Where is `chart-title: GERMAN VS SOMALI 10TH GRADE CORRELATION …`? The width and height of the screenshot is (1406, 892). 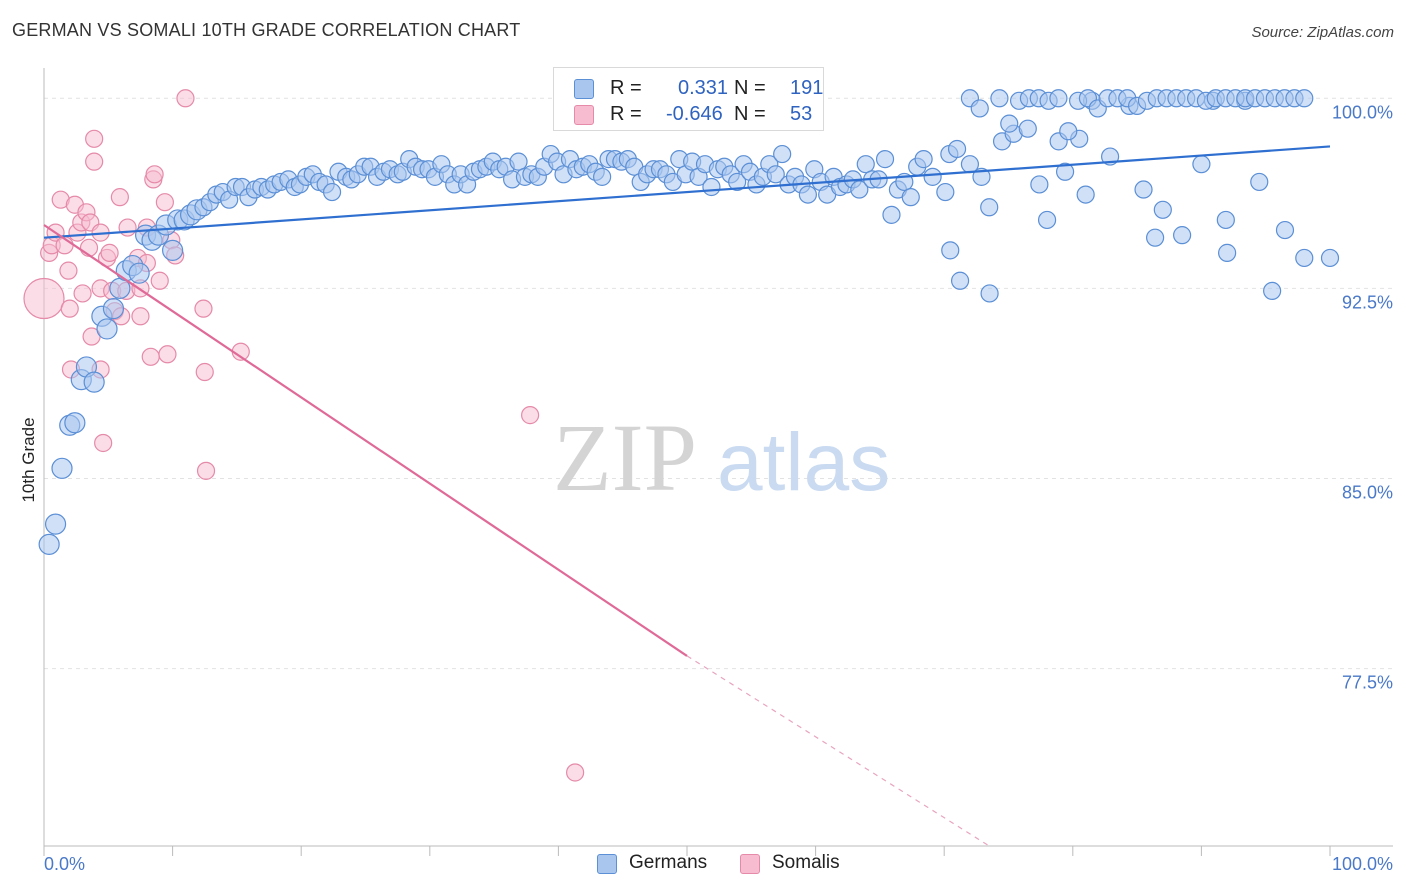
chart-title: GERMAN VS SOMALI 10TH GRADE CORRELATION … is located at coordinates (266, 30).